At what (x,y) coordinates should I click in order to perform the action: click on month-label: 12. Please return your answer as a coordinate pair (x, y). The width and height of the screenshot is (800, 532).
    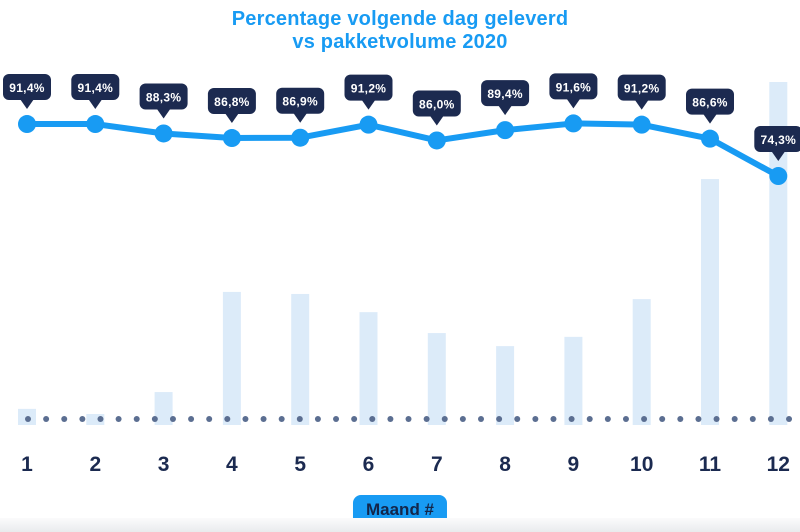
    Looking at the image, I should click on (778, 464).